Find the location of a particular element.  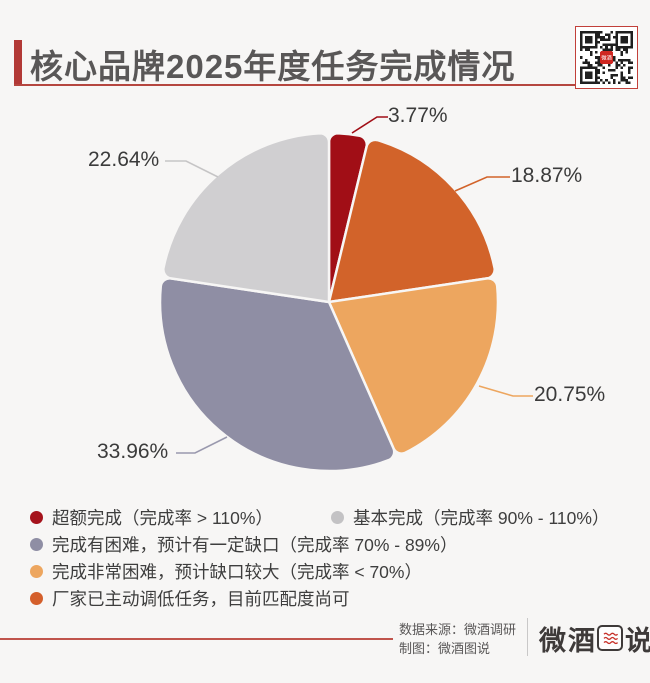

chart-credit-text: 制图：微酒图说 is located at coordinates (445, 648).